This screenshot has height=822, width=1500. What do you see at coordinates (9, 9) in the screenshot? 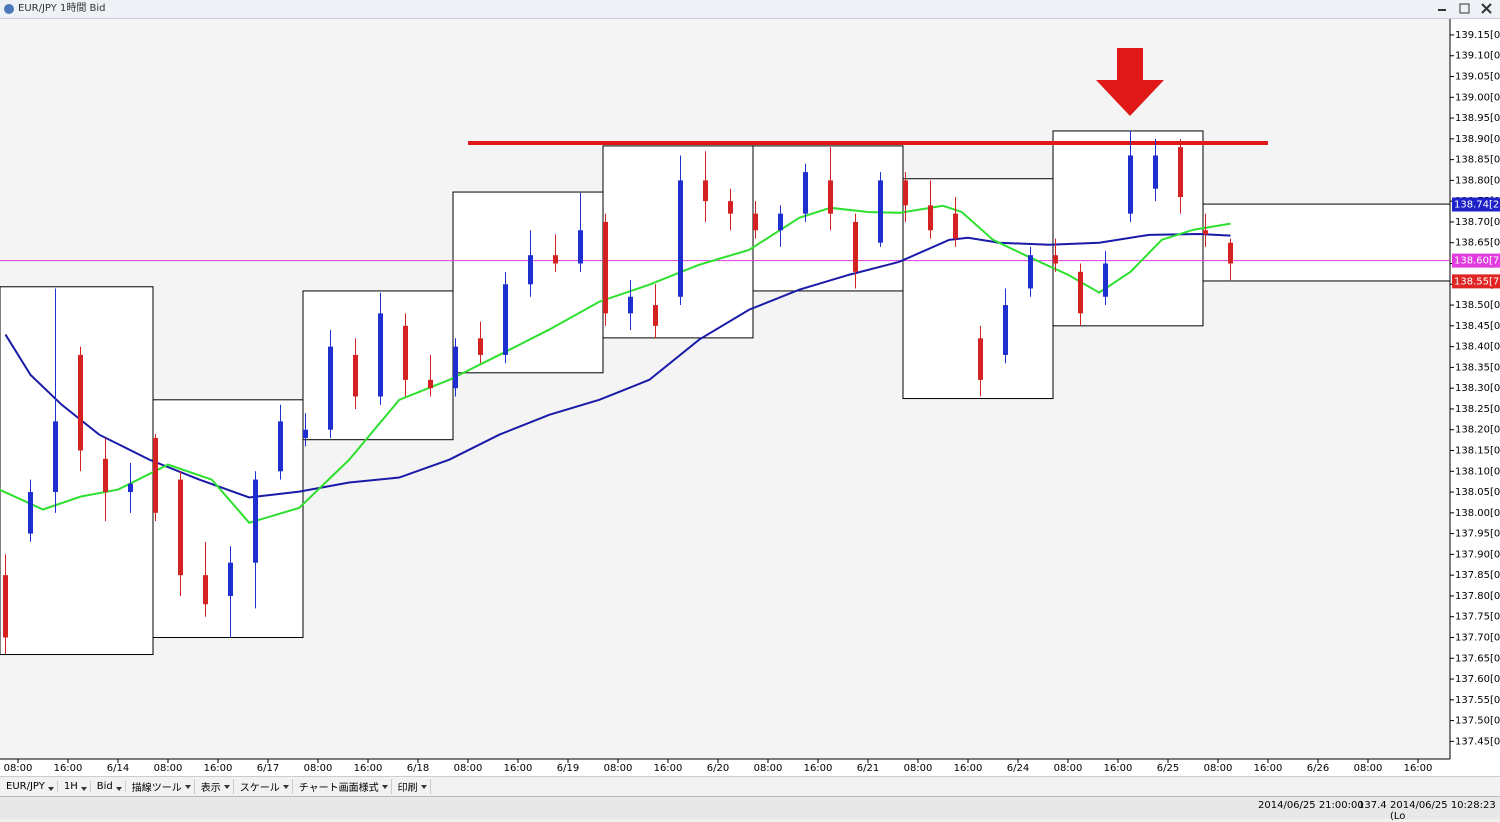
I see `app-icon` at bounding box center [9, 9].